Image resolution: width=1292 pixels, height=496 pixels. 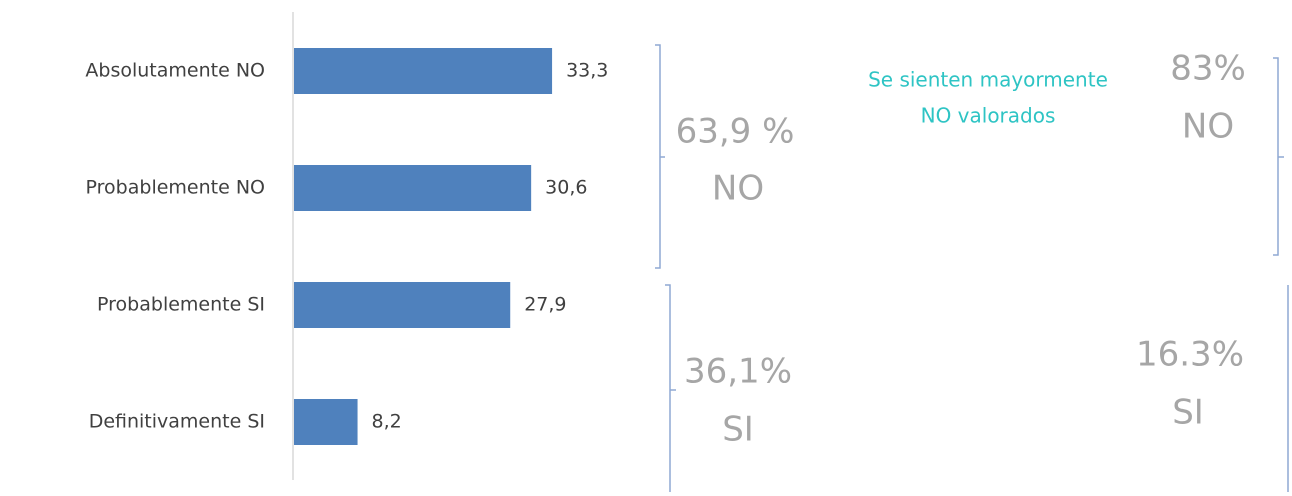 I want to click on annotation: 36,1%, so click(x=738, y=372).